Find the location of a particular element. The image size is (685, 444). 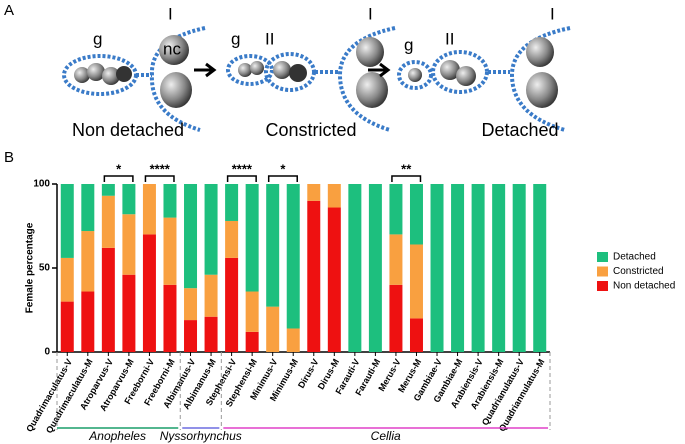

y-axis-label: Female percentage is located at coordinates (30, 267).